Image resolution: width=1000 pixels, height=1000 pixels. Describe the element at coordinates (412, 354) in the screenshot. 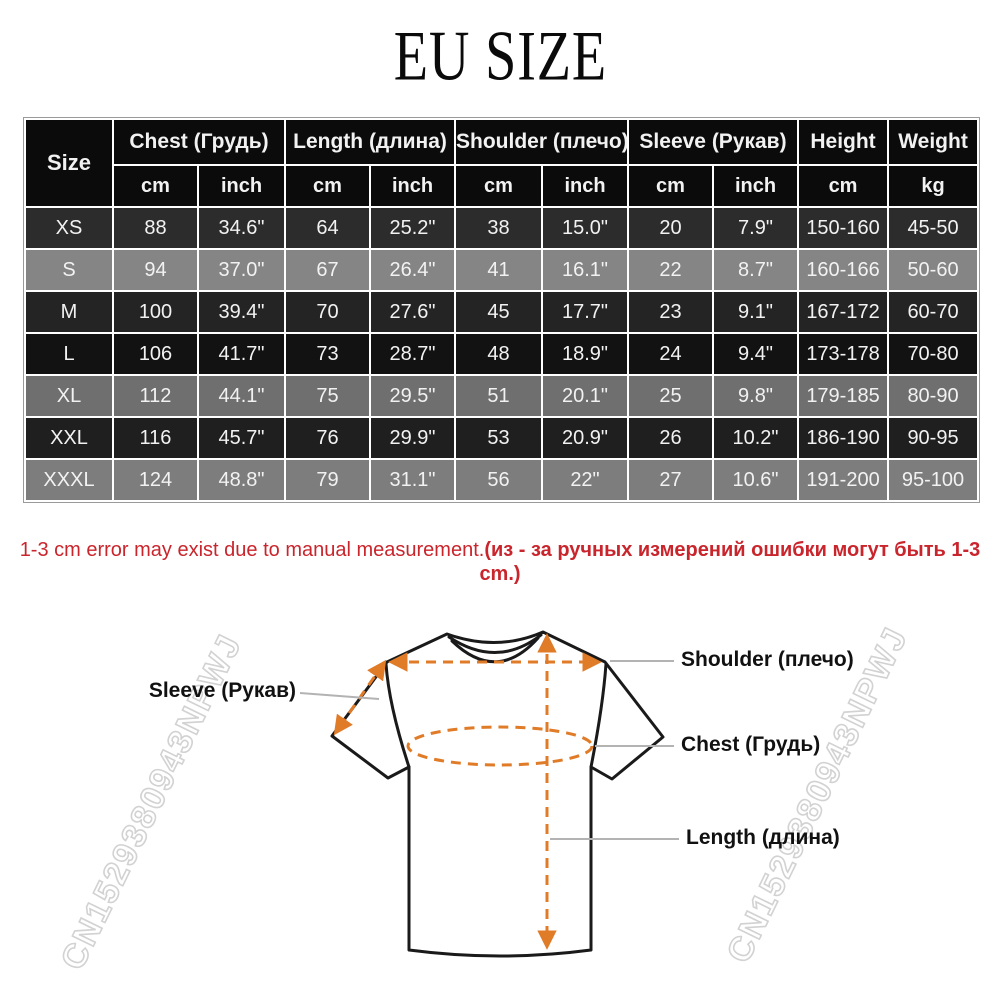

I see `value-cell: 28.7"` at that location.